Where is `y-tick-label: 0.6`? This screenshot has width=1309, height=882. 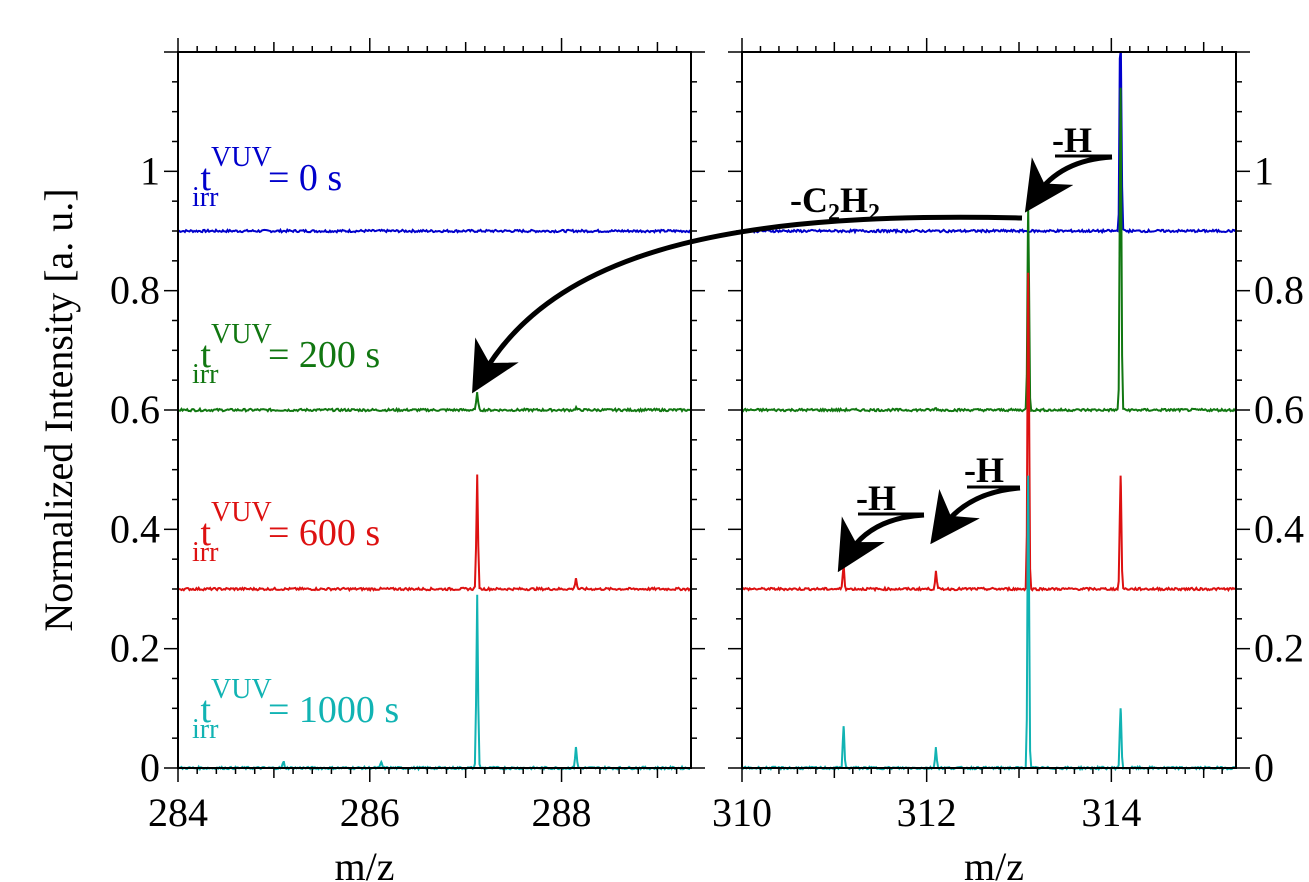 y-tick-label: 0.6 is located at coordinates (135, 409).